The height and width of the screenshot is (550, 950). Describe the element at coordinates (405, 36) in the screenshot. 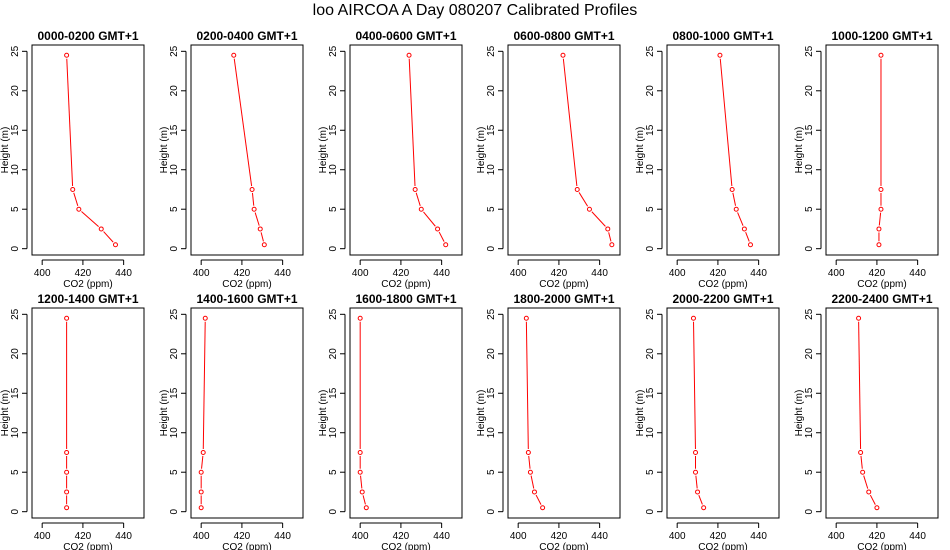

I see `panel-title: 0400-0600 GMT+1` at that location.